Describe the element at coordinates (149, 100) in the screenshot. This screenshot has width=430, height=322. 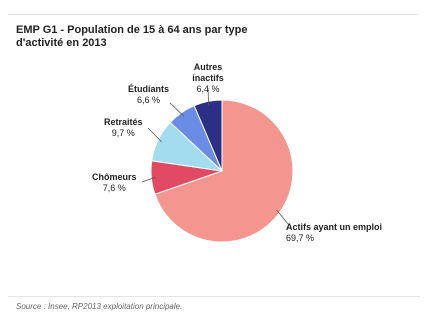
I see `slice-value: 6,6 %` at that location.